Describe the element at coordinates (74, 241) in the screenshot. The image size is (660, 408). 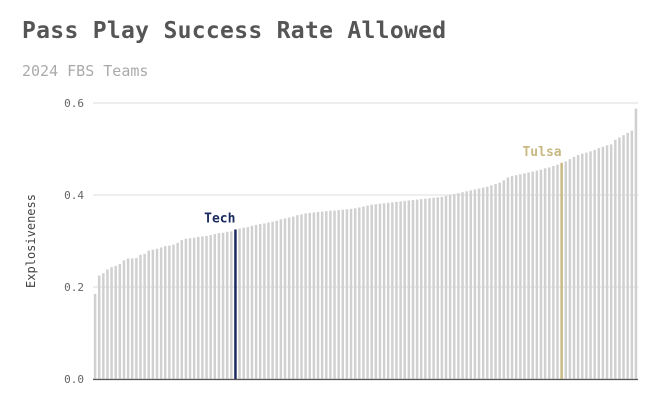
I see `y-axis-ticks: 0.0 0.2 0.4 0.6` at that location.